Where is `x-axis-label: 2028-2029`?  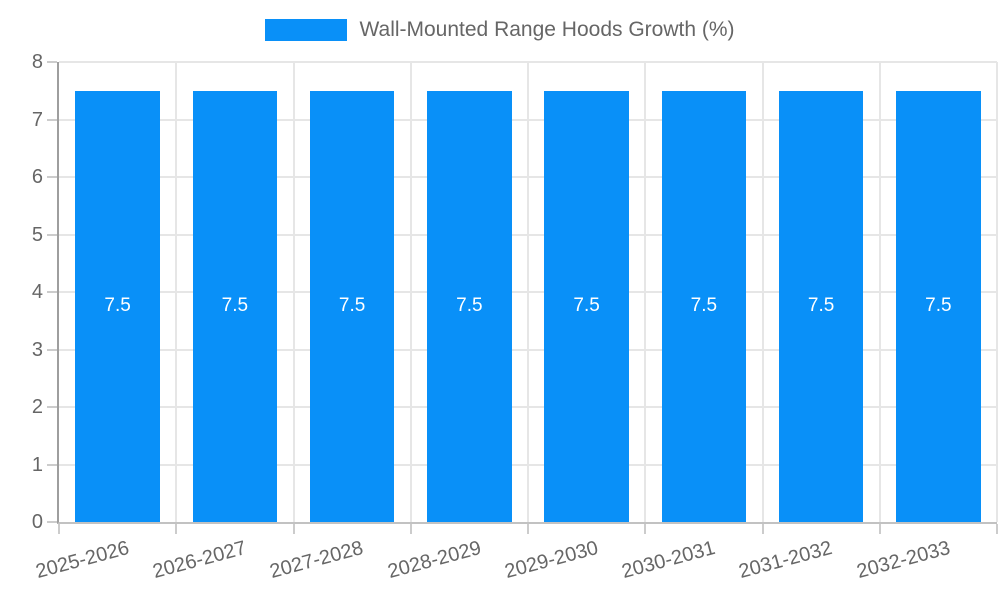 x-axis-label: 2028-2029 is located at coordinates (434, 559).